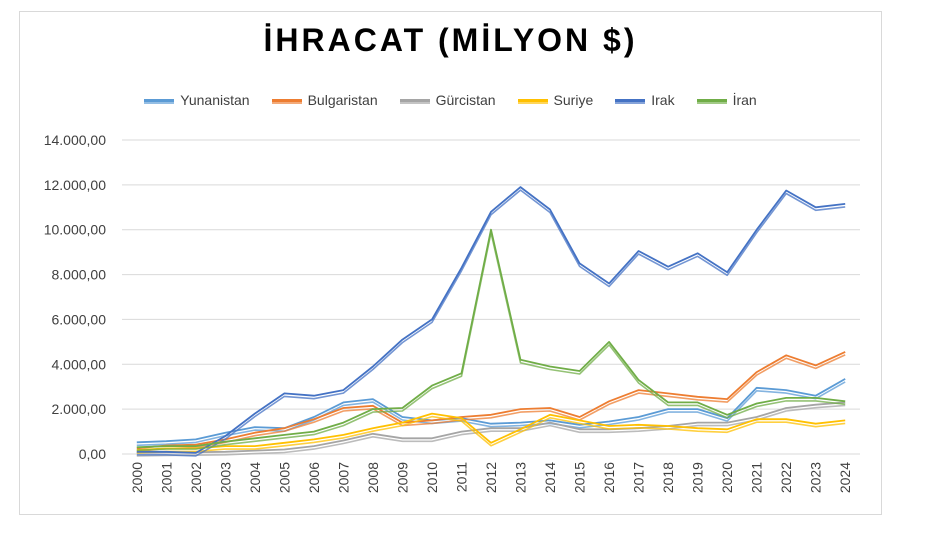 The height and width of the screenshot is (538, 927). Describe the element at coordinates (521, 477) in the screenshot. I see `x-tick-label: 2013` at that location.